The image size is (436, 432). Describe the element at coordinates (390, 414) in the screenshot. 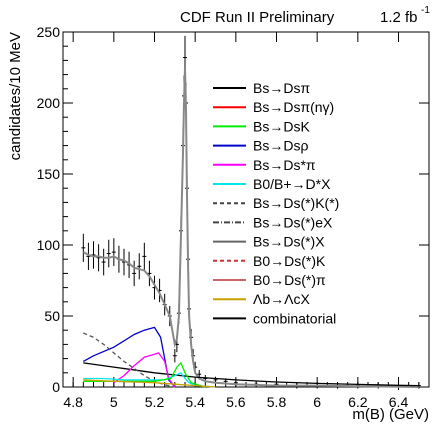

I see `x-axis-title: m(B) (GeV)` at that location.